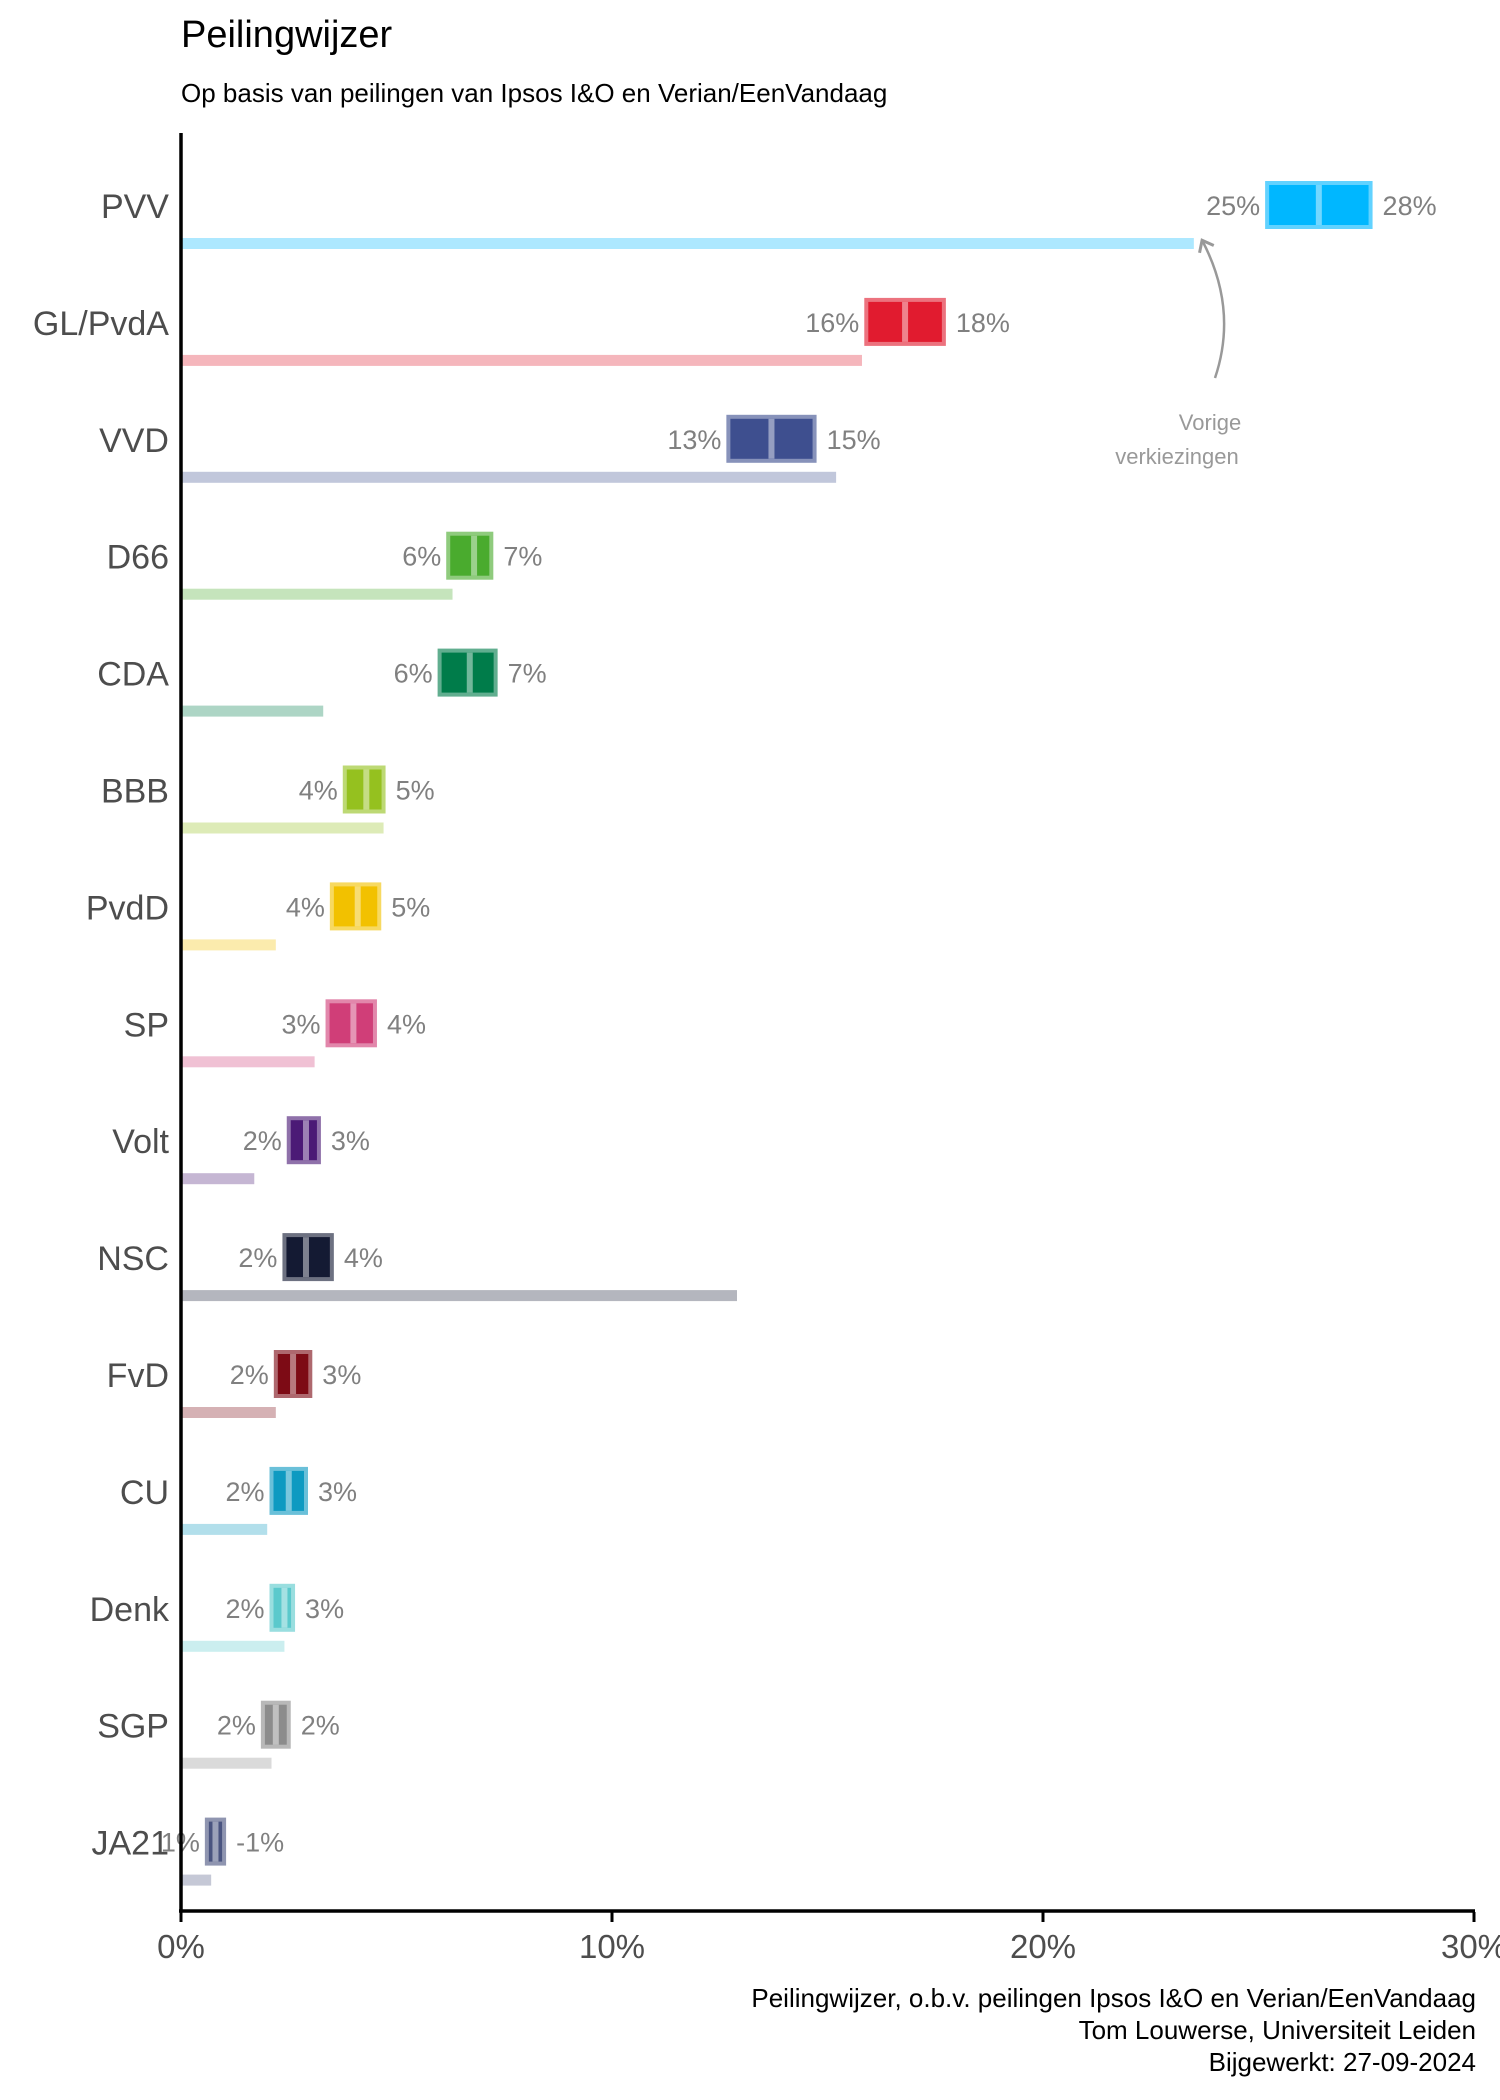 The height and width of the screenshot is (2100, 1500). What do you see at coordinates (217, 1617) in the screenshot?
I see `party-row: Denk 2% 3%` at bounding box center [217, 1617].